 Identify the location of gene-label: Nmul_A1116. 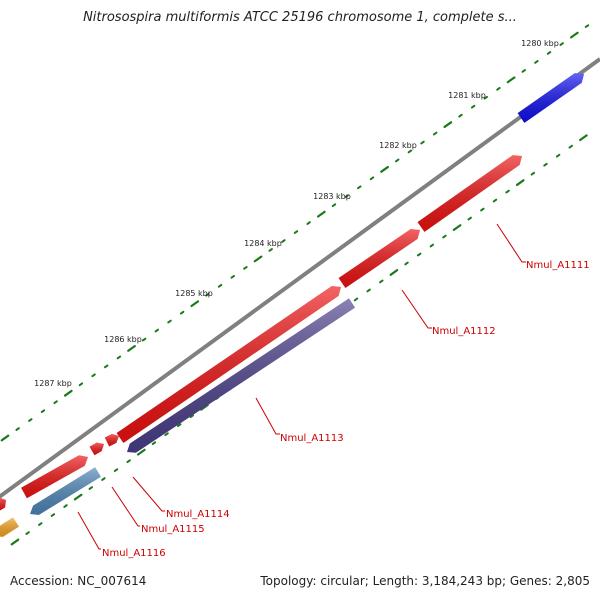
(134, 553).